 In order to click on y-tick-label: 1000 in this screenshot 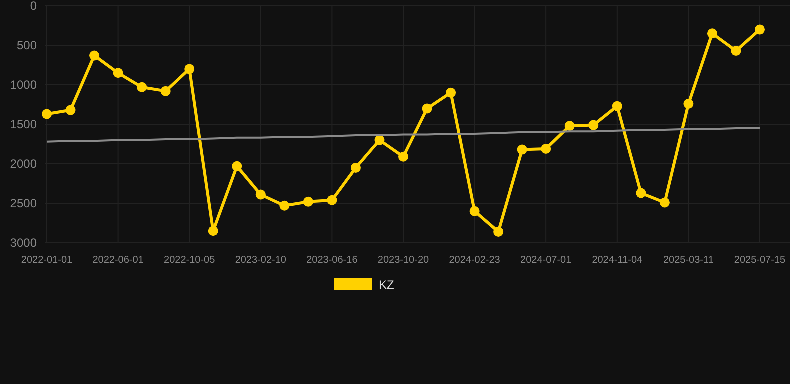, I will do `click(24, 85)`.